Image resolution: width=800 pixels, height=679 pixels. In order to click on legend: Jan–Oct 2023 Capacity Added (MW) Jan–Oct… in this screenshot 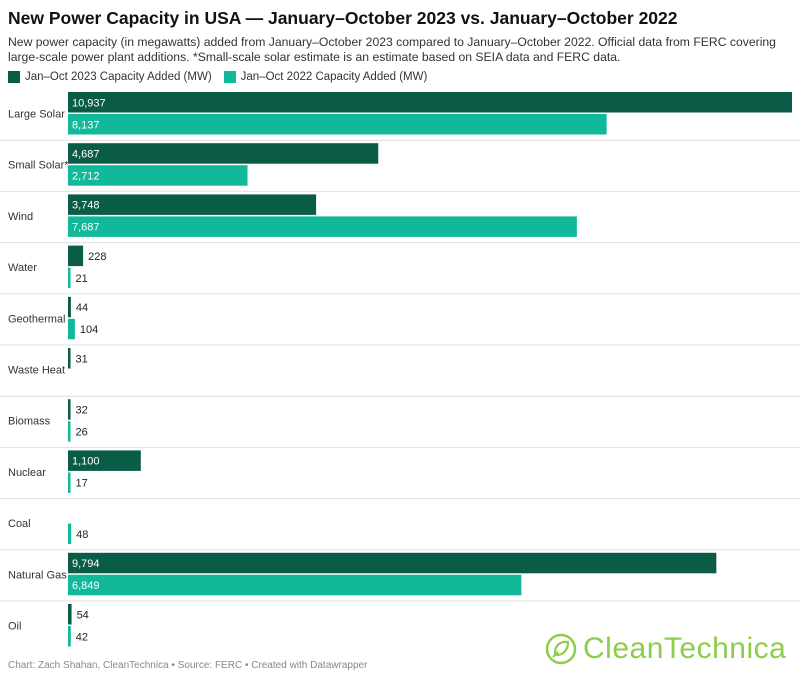, I will do `click(223, 77)`.